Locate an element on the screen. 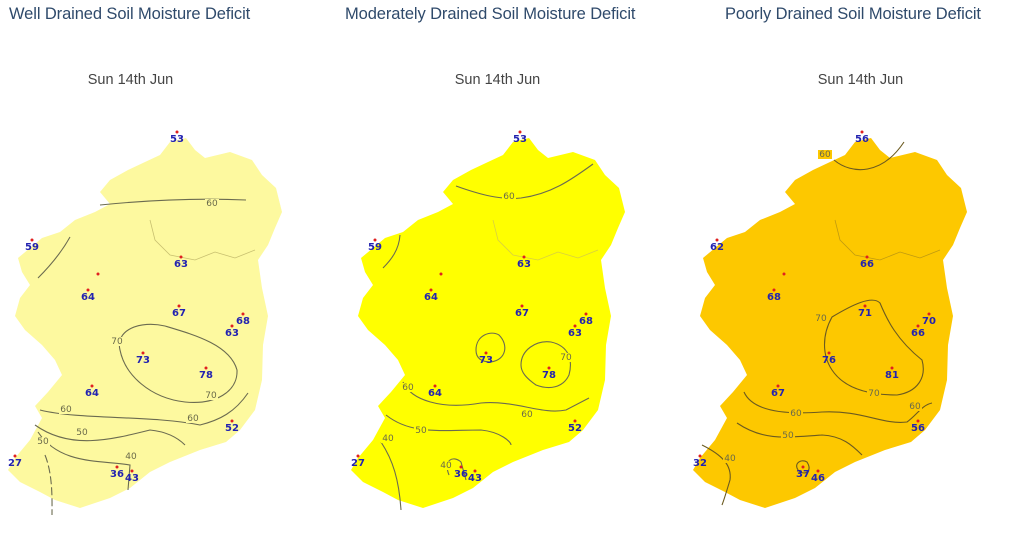 Image resolution: width=1024 pixels, height=545 pixels. panel-title: Well Drained Soil Moisture Deficit is located at coordinates (130, 14).